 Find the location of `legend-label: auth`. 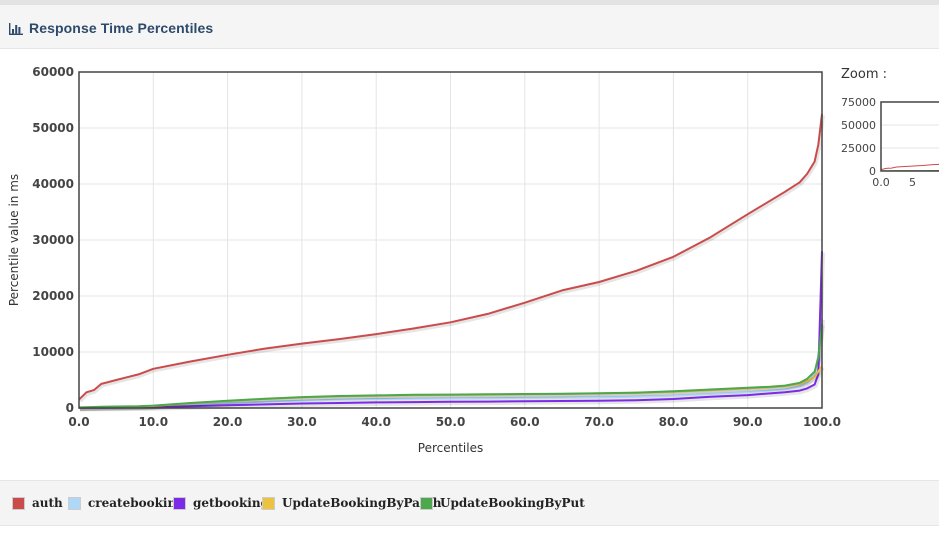

legend-label: auth is located at coordinates (47, 503).